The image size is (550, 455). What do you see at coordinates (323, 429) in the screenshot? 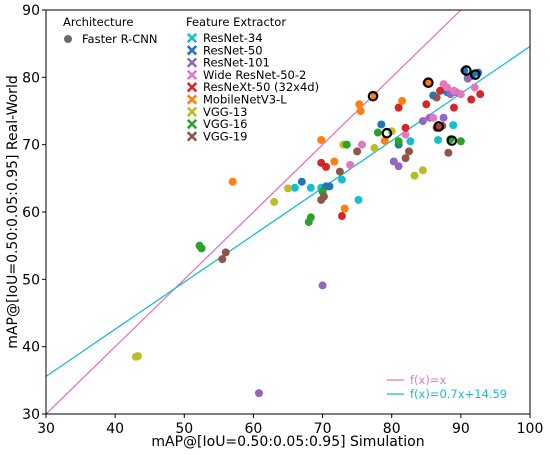
I see `x-tick-label: 70` at bounding box center [323, 429].